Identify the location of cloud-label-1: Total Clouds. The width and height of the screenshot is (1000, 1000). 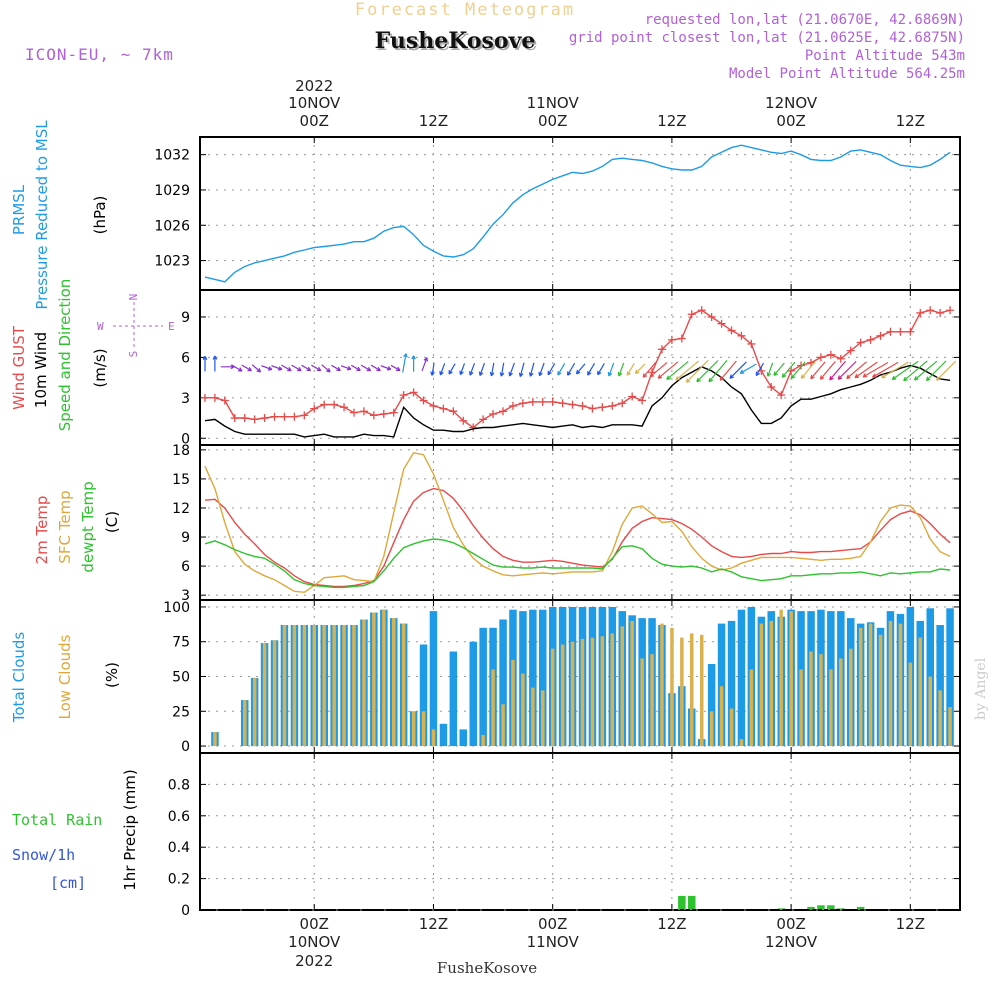
(19, 678).